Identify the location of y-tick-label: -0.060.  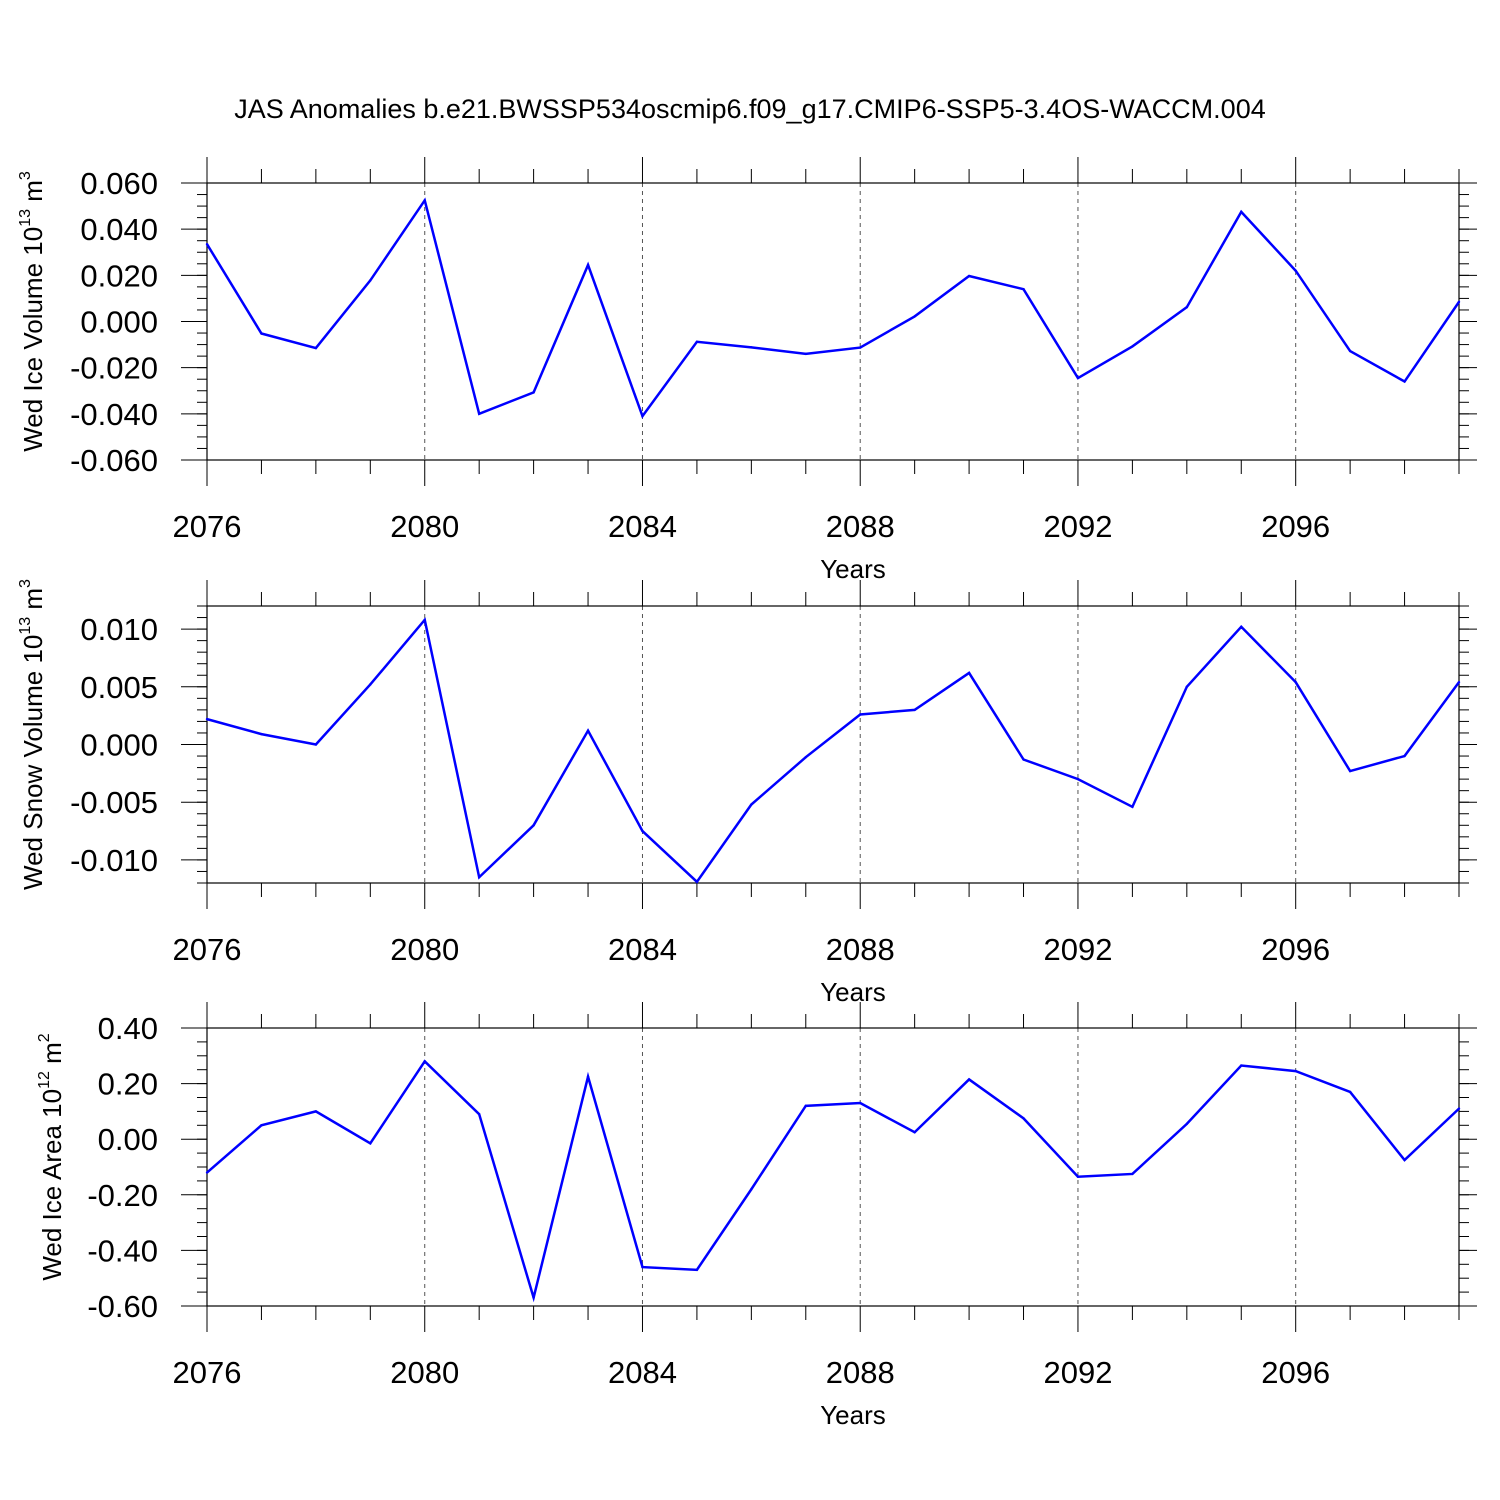
(114, 460).